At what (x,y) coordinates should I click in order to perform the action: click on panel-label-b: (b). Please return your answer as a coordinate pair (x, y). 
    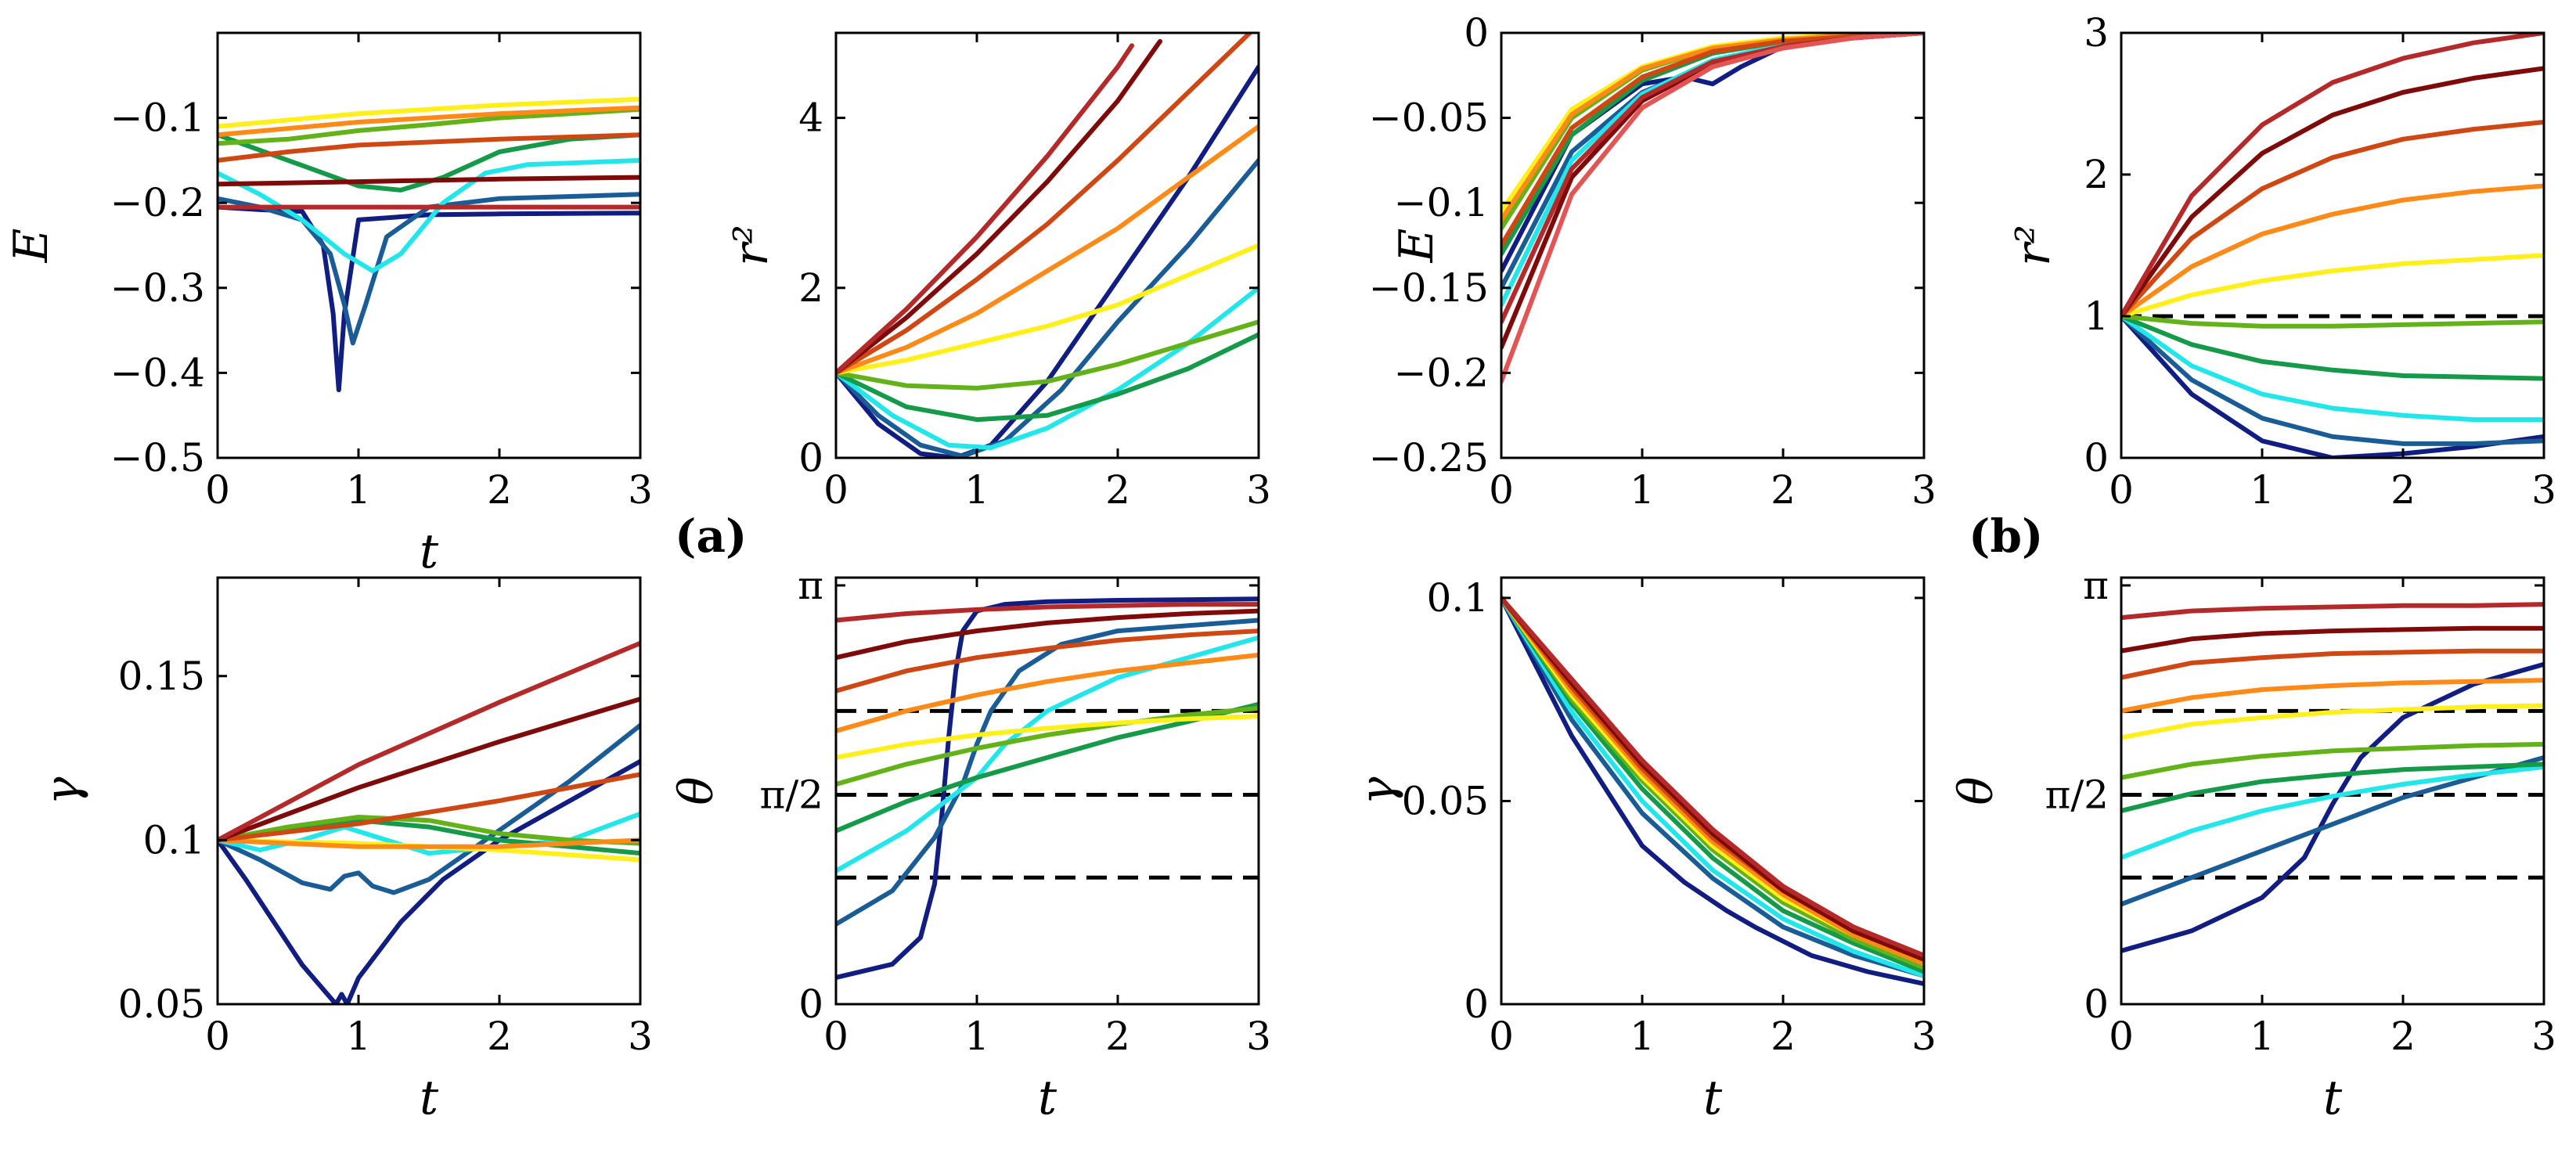
    Looking at the image, I should click on (2006, 536).